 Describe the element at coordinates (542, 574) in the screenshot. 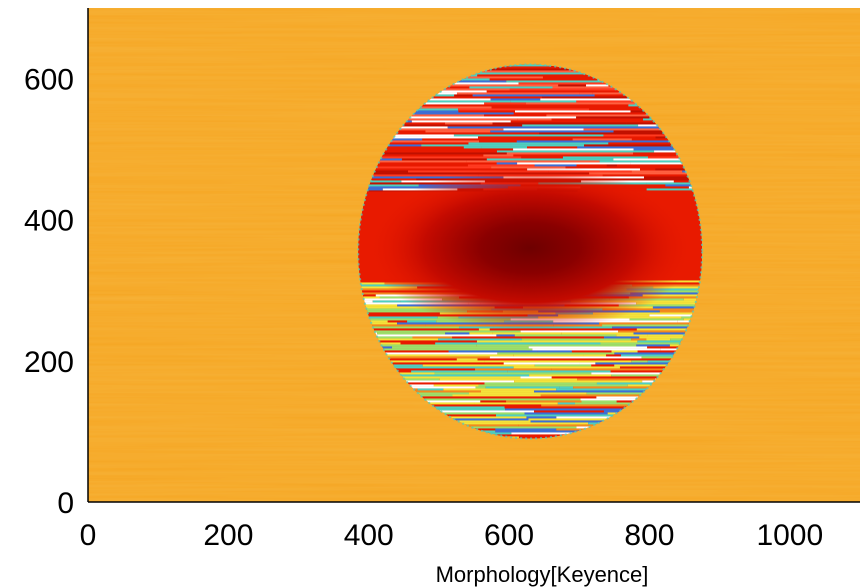

I see `x-axis-caption: Morphology[Keyence]` at that location.